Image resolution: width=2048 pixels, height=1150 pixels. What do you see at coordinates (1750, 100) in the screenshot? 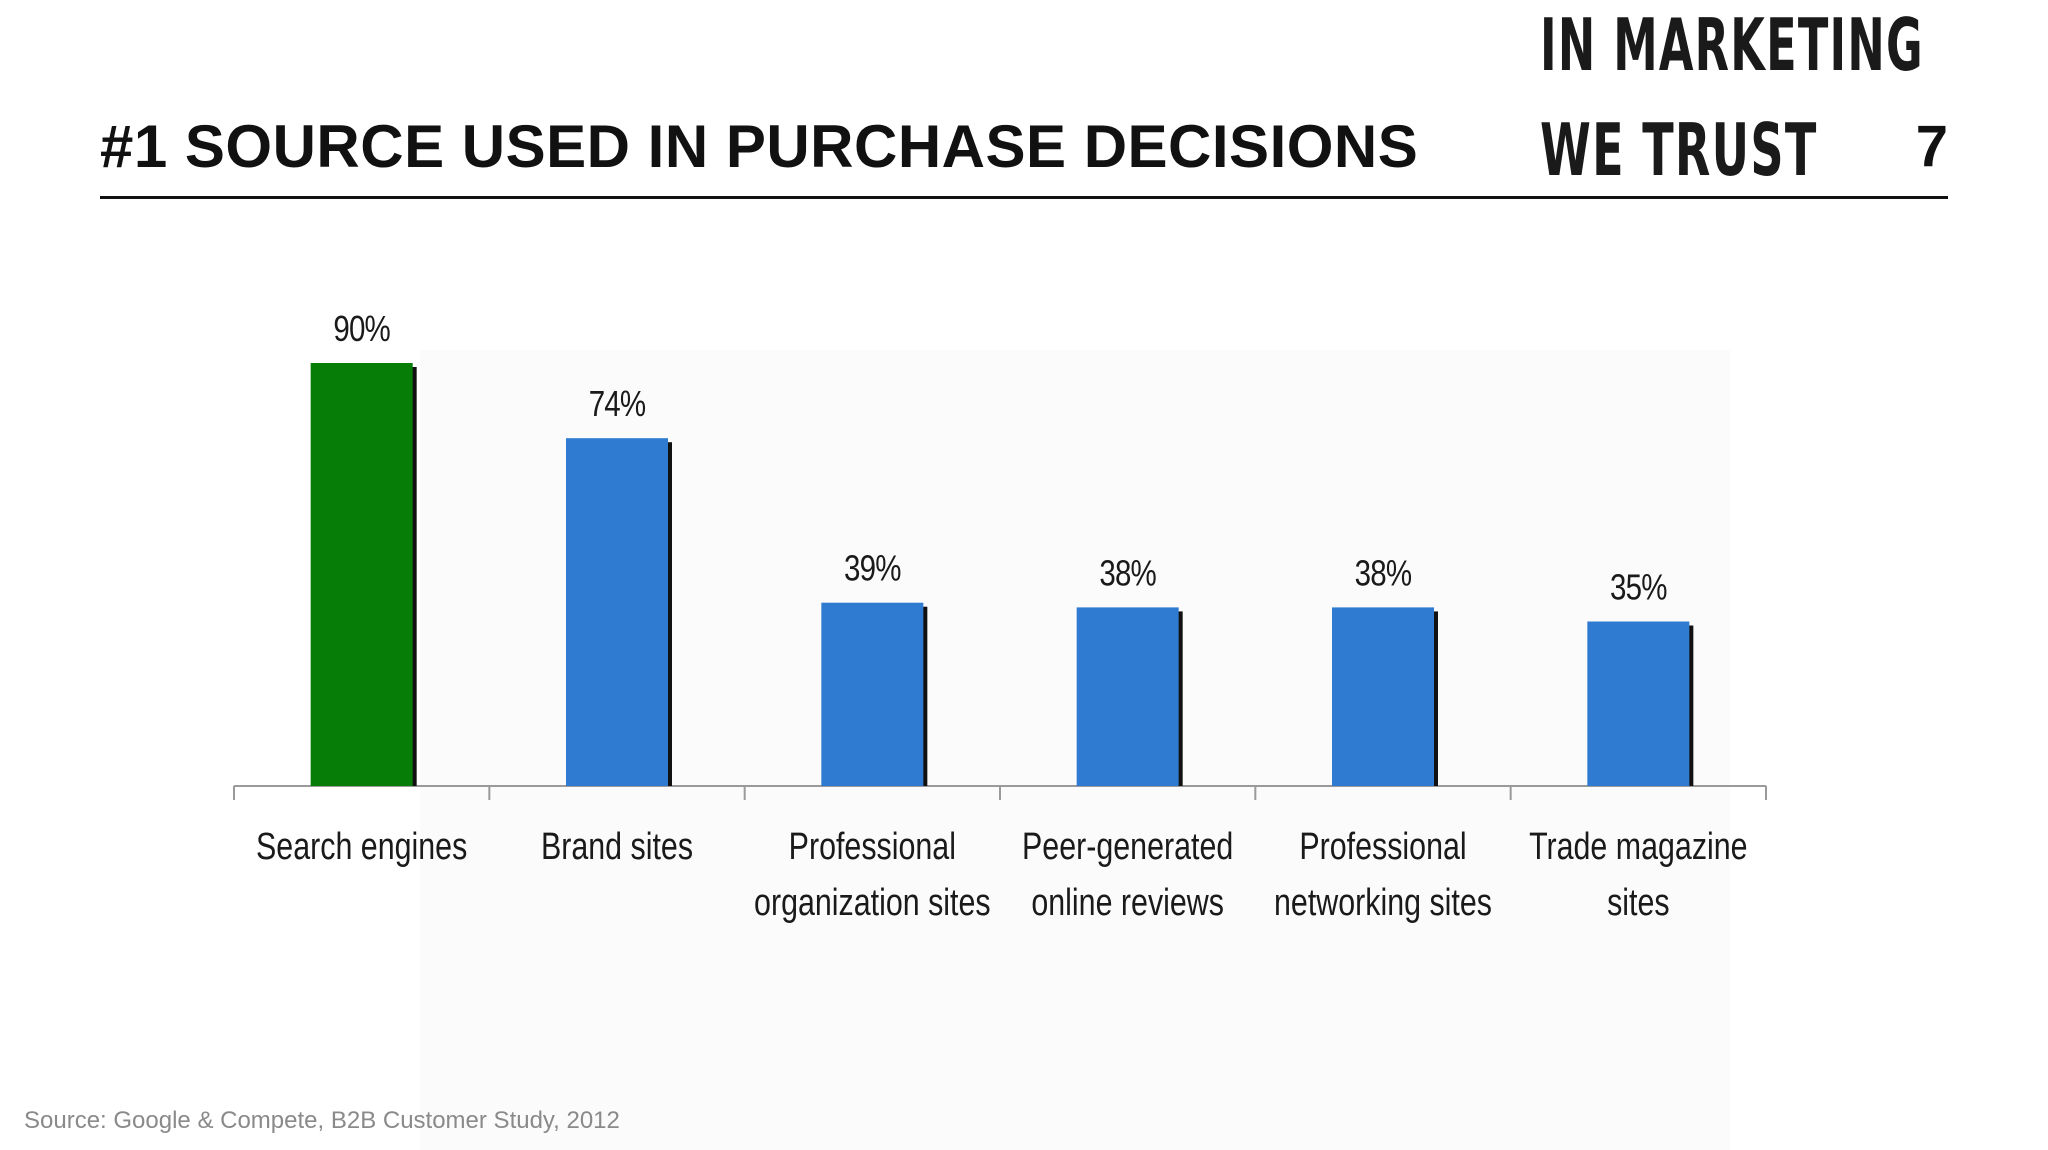
I see `brand-logo: IN MARKETING WE TRUST` at bounding box center [1750, 100].